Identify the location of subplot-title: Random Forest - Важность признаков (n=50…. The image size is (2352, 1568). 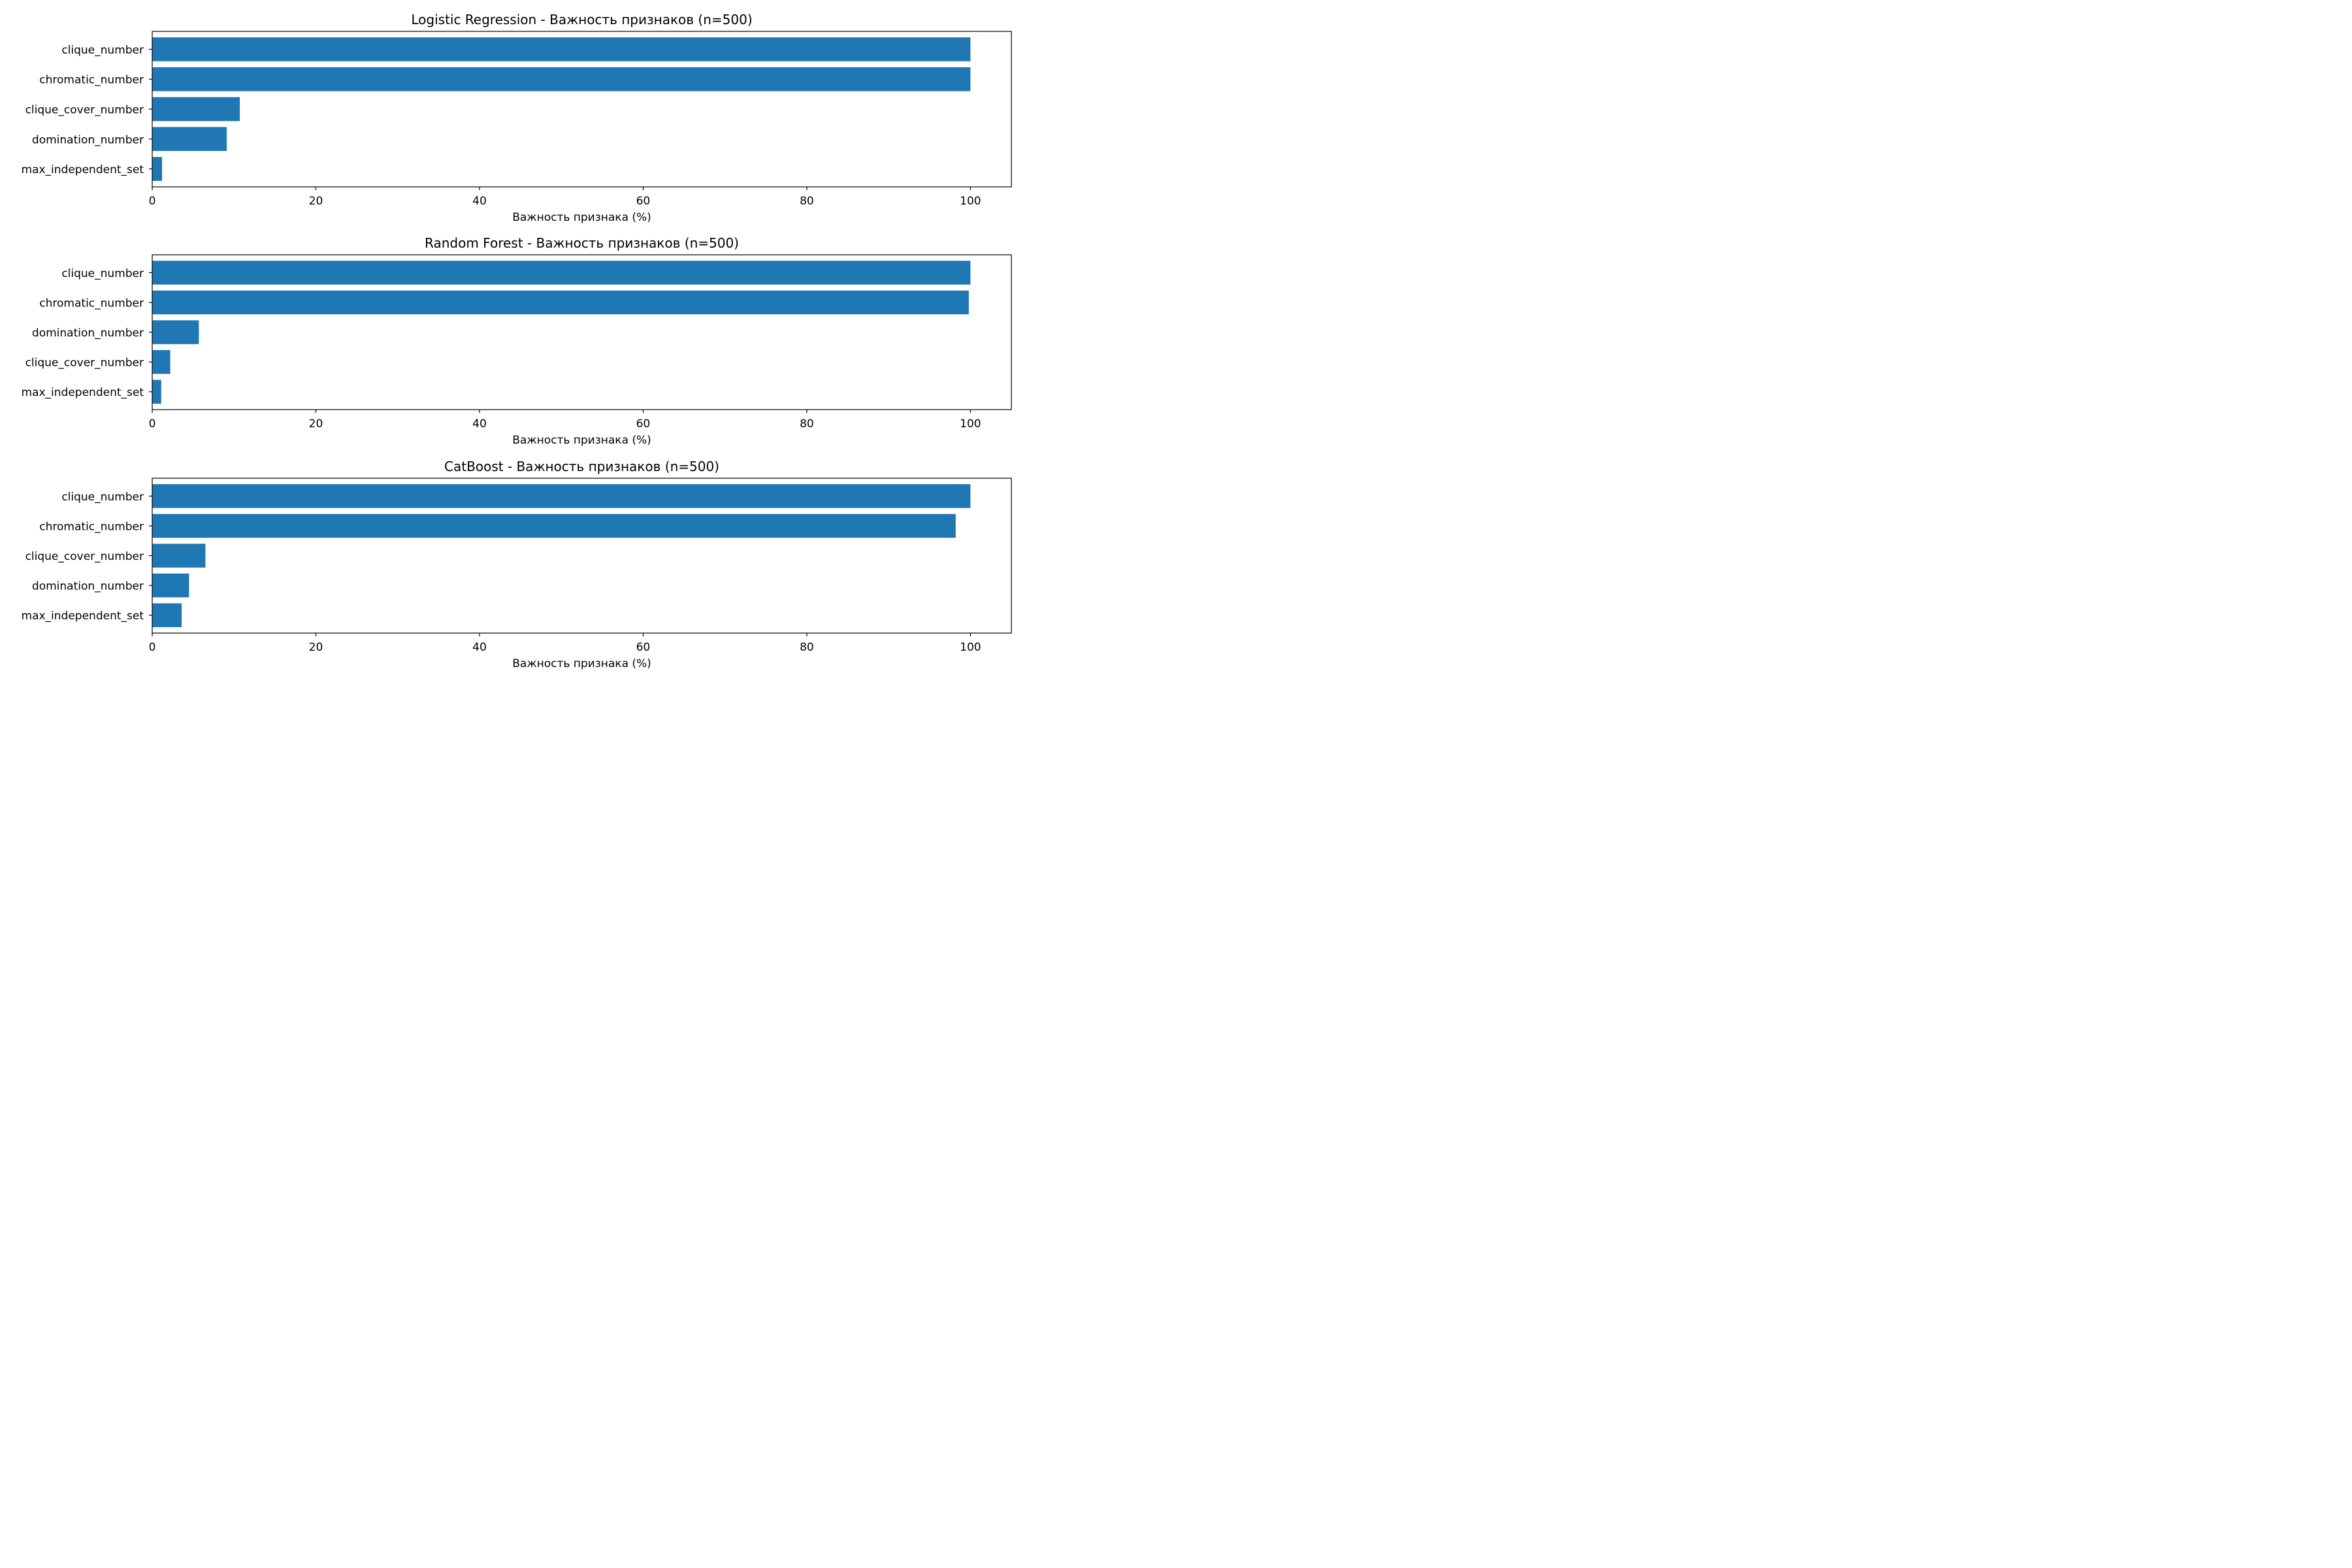
(582, 243).